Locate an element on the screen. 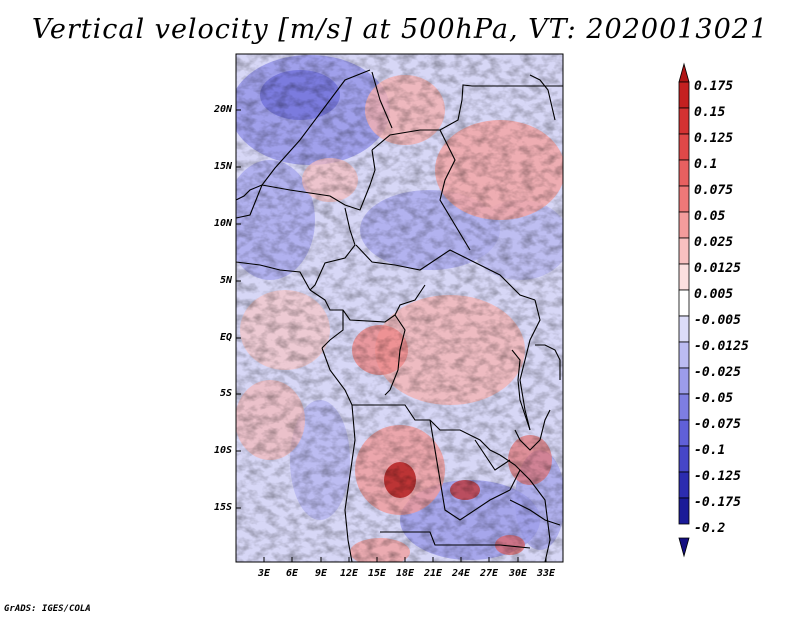  colorbar-label: -0.005 is located at coordinates (717, 320).